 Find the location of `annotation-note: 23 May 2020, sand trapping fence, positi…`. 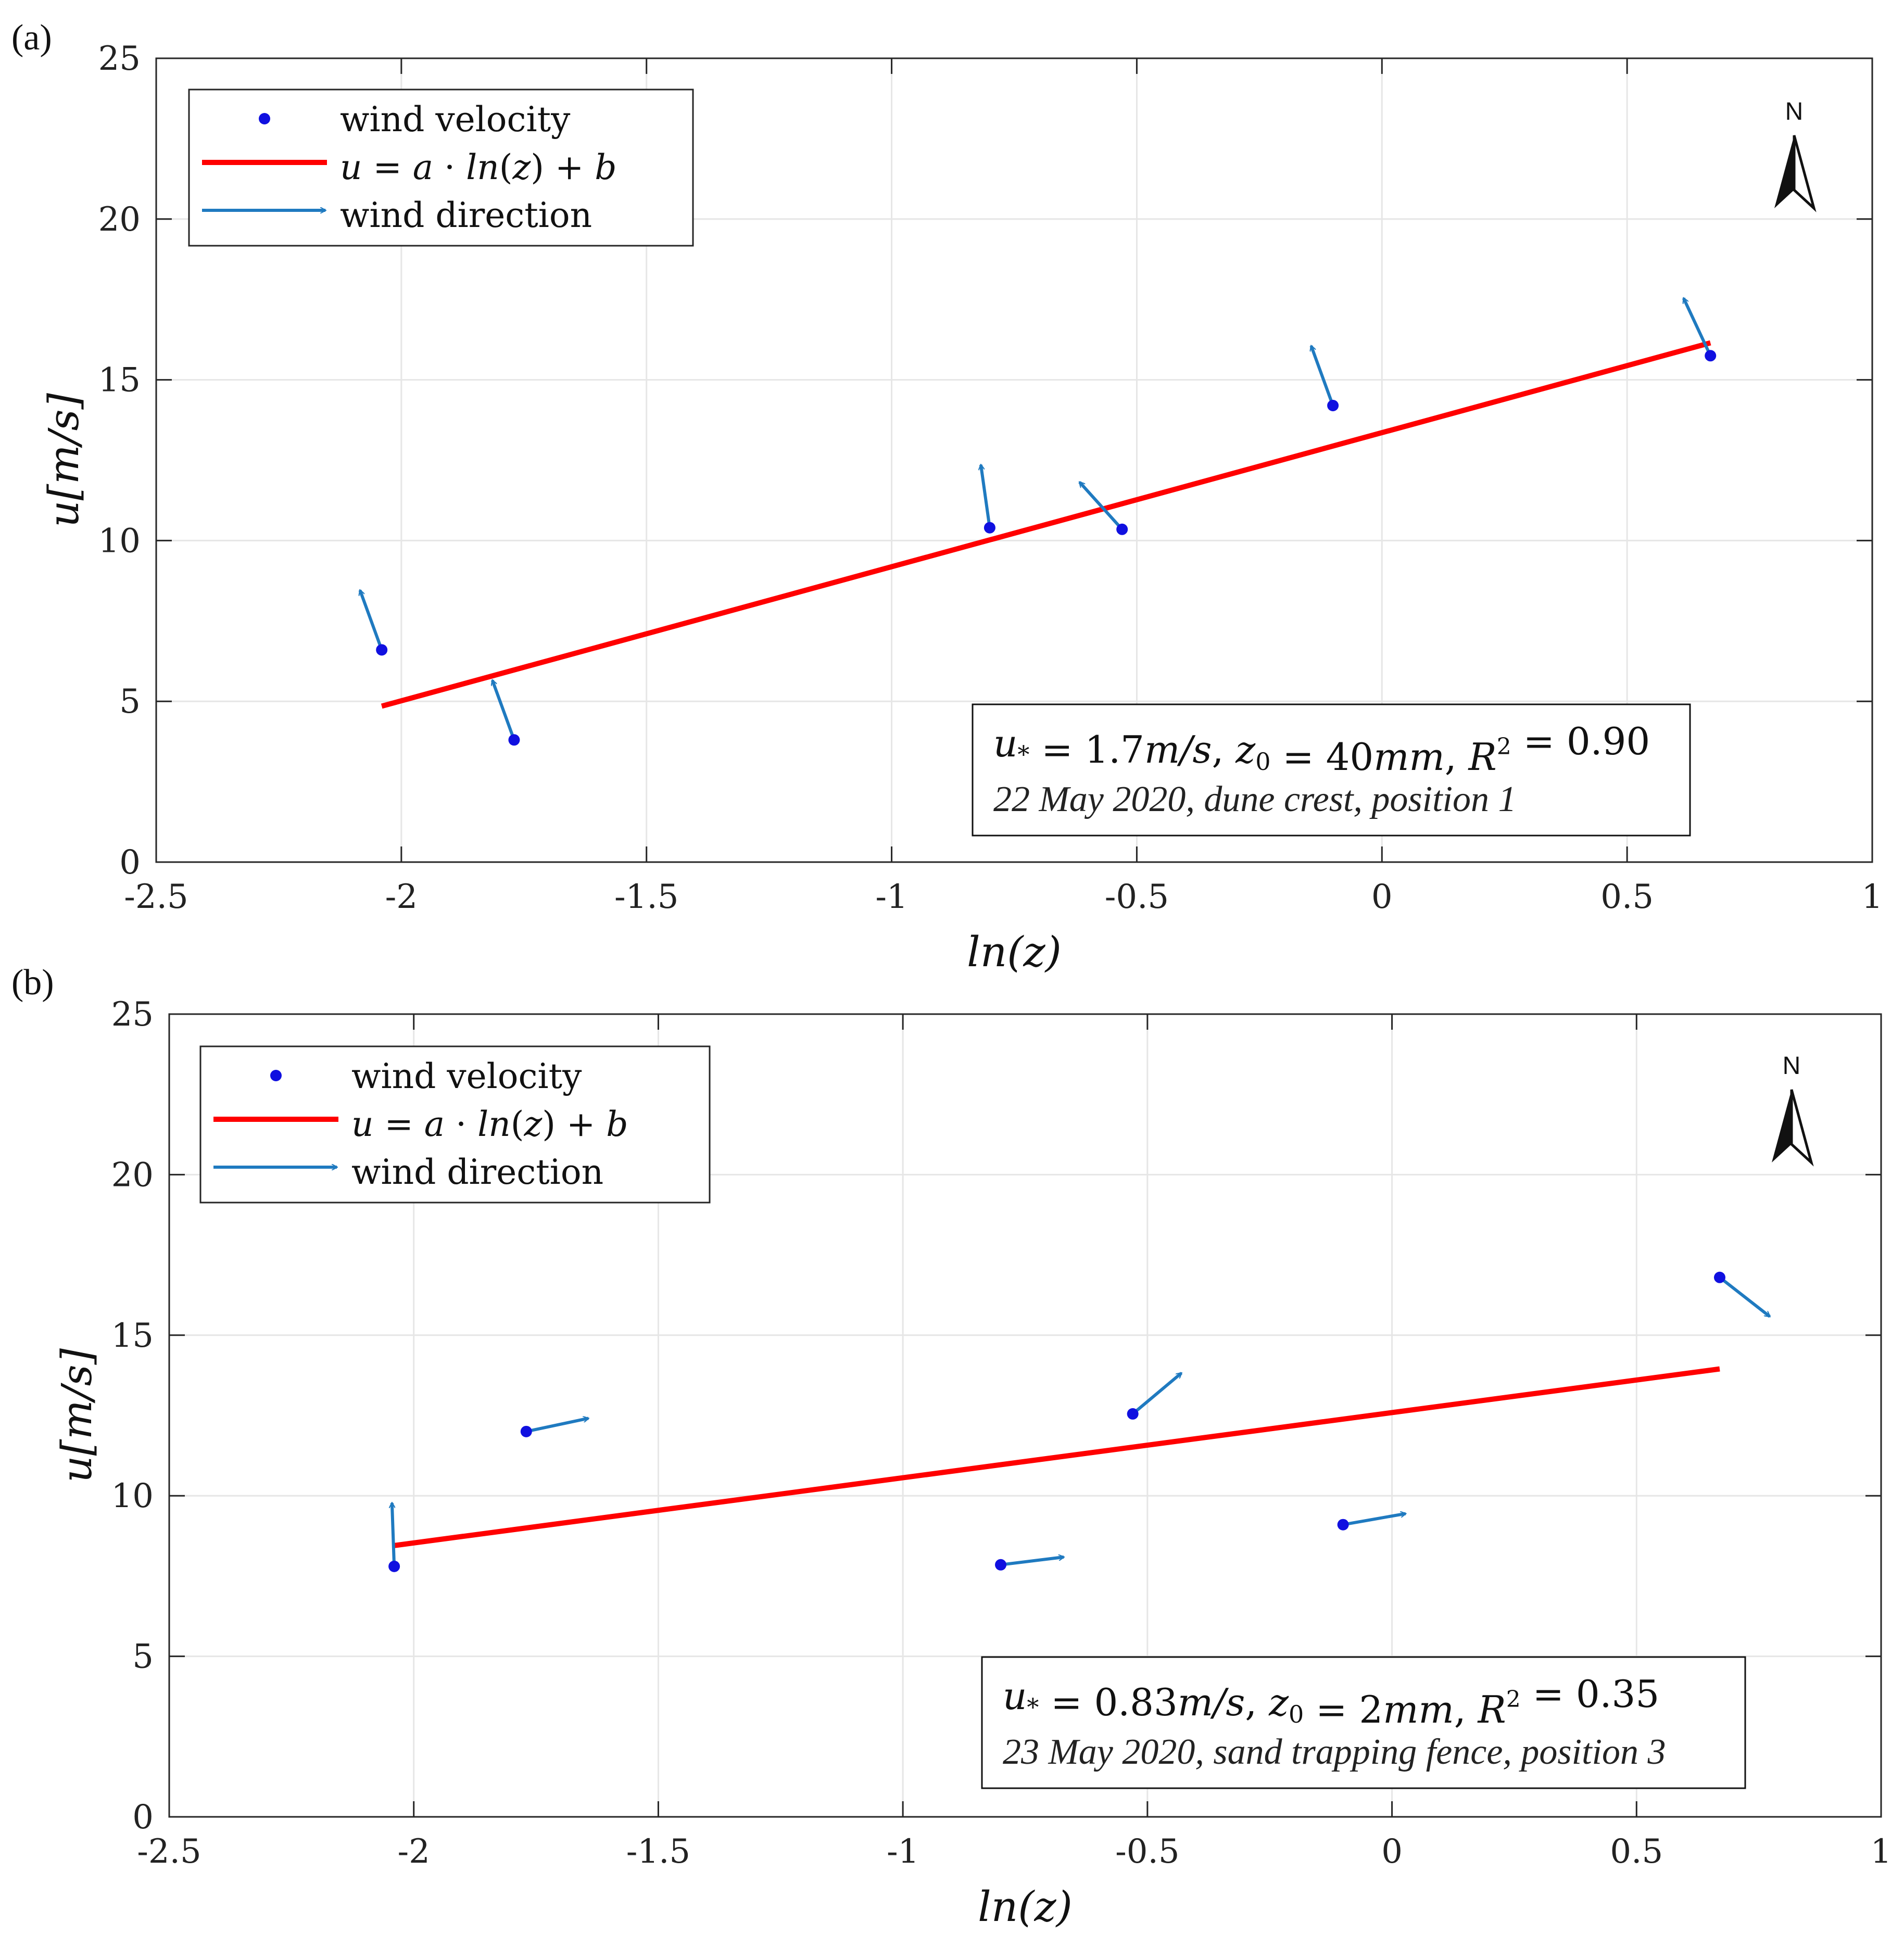

annotation-note: 23 May 2020, sand trapping fence, positi… is located at coordinates (1334, 1752).